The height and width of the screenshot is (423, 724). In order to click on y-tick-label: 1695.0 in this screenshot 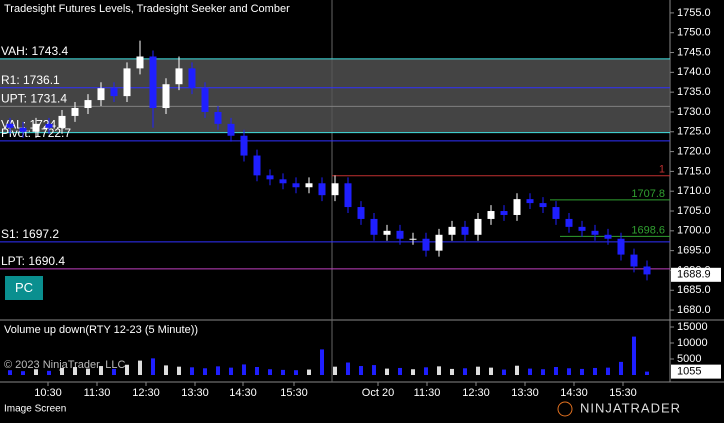, I will do `click(694, 251)`.